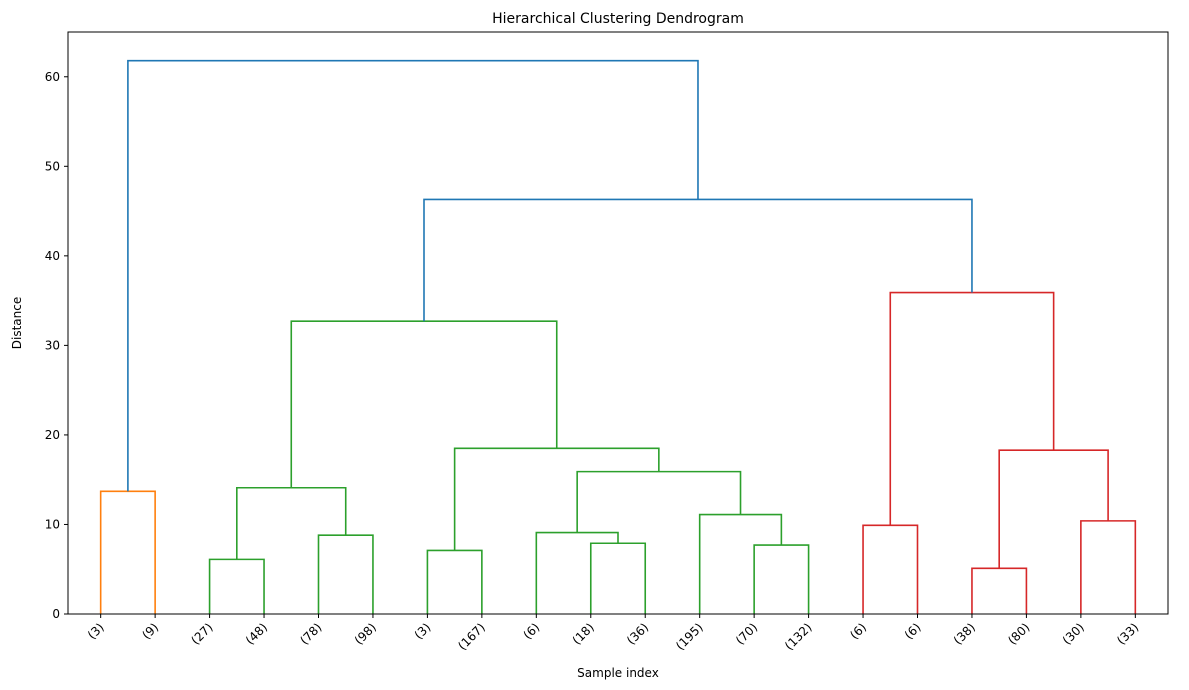 The height and width of the screenshot is (690, 1189). What do you see at coordinates (964, 633) in the screenshot?
I see `x-tick-label: (38)` at bounding box center [964, 633].